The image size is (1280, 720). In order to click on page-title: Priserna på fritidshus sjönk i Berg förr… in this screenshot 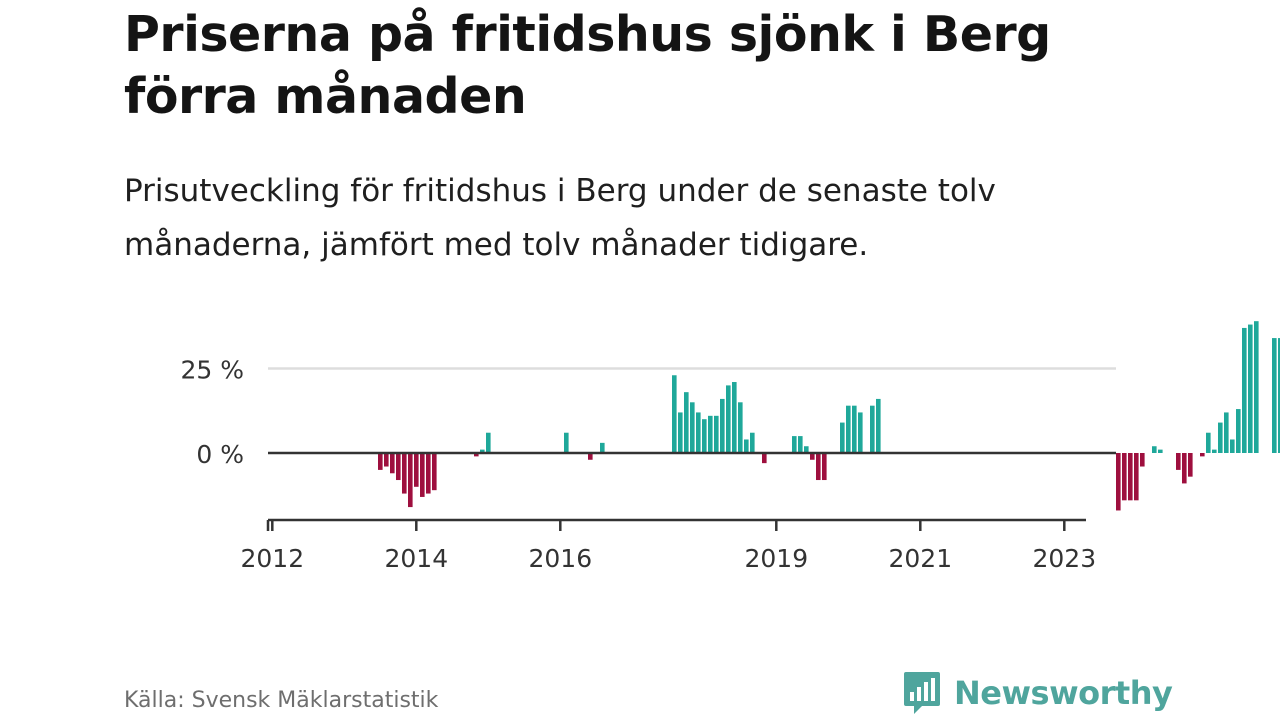, I will do `click(587, 65)`.